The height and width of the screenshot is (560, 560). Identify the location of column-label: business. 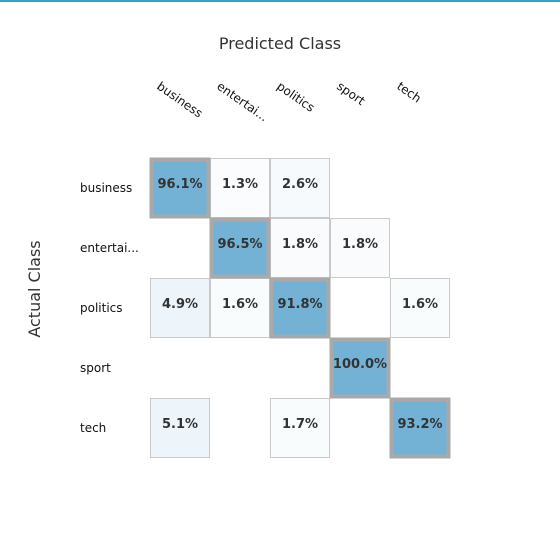
(179, 99).